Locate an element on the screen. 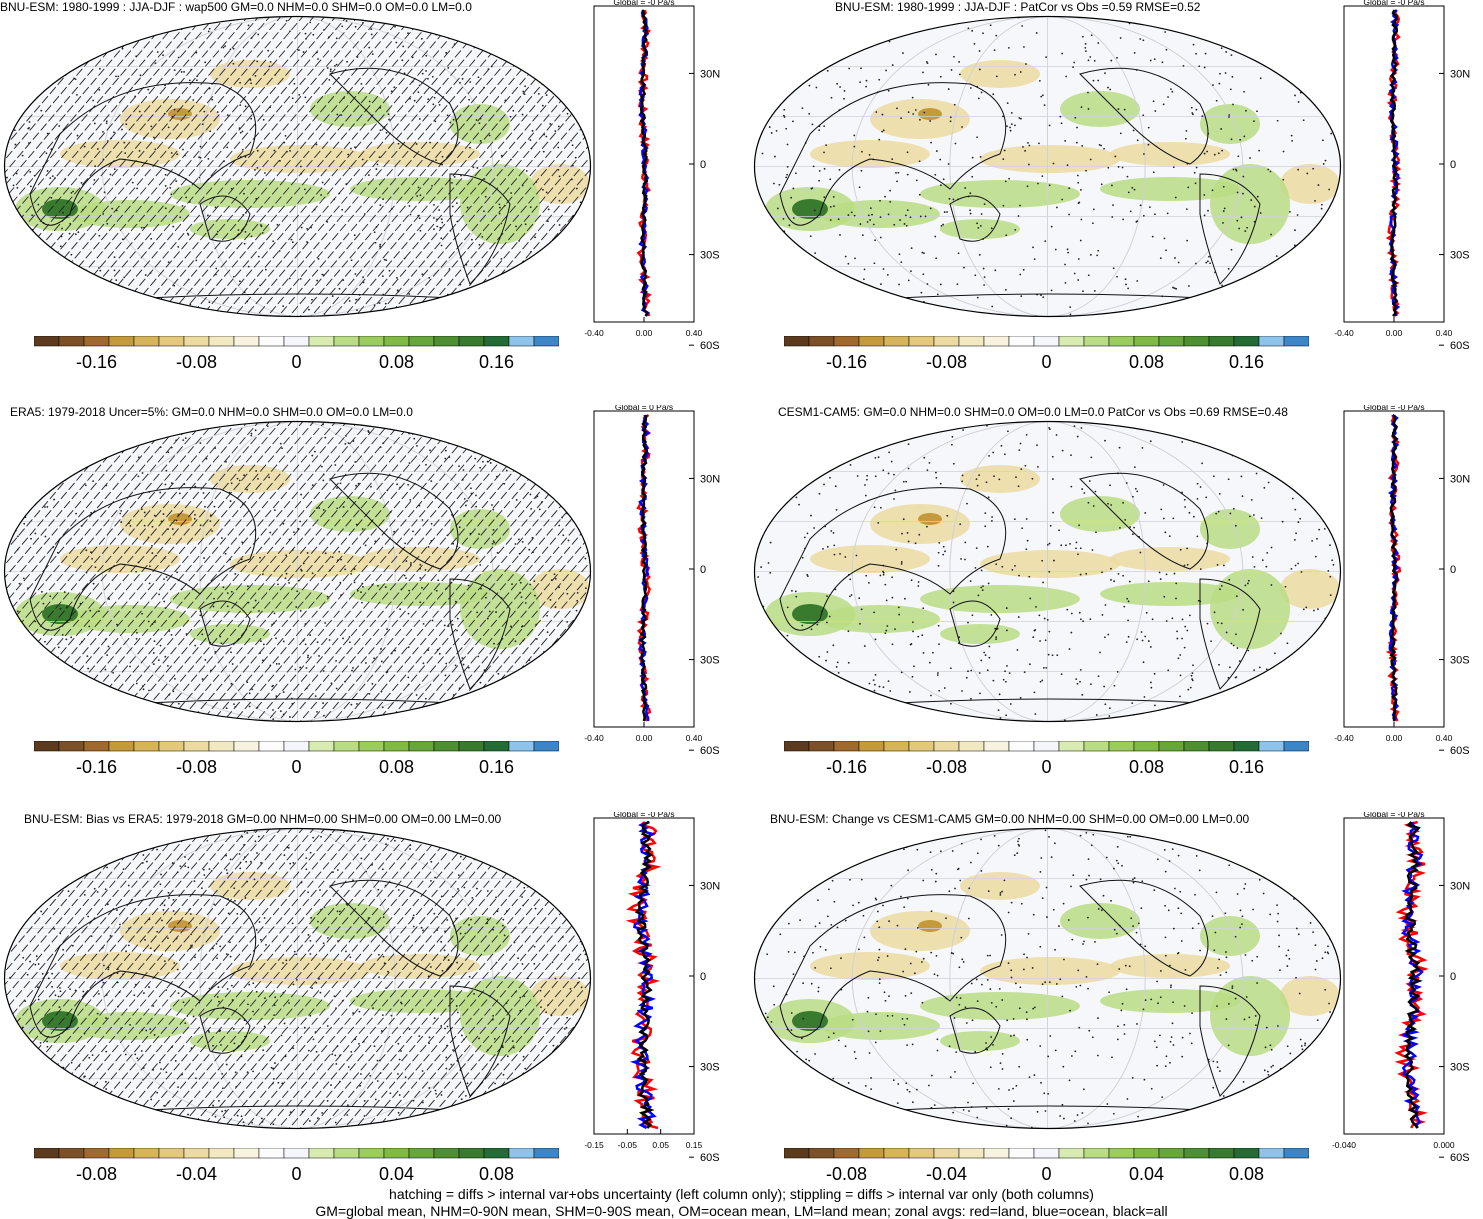  colorbar-tick-label: 0.16 is located at coordinates (496, 362).